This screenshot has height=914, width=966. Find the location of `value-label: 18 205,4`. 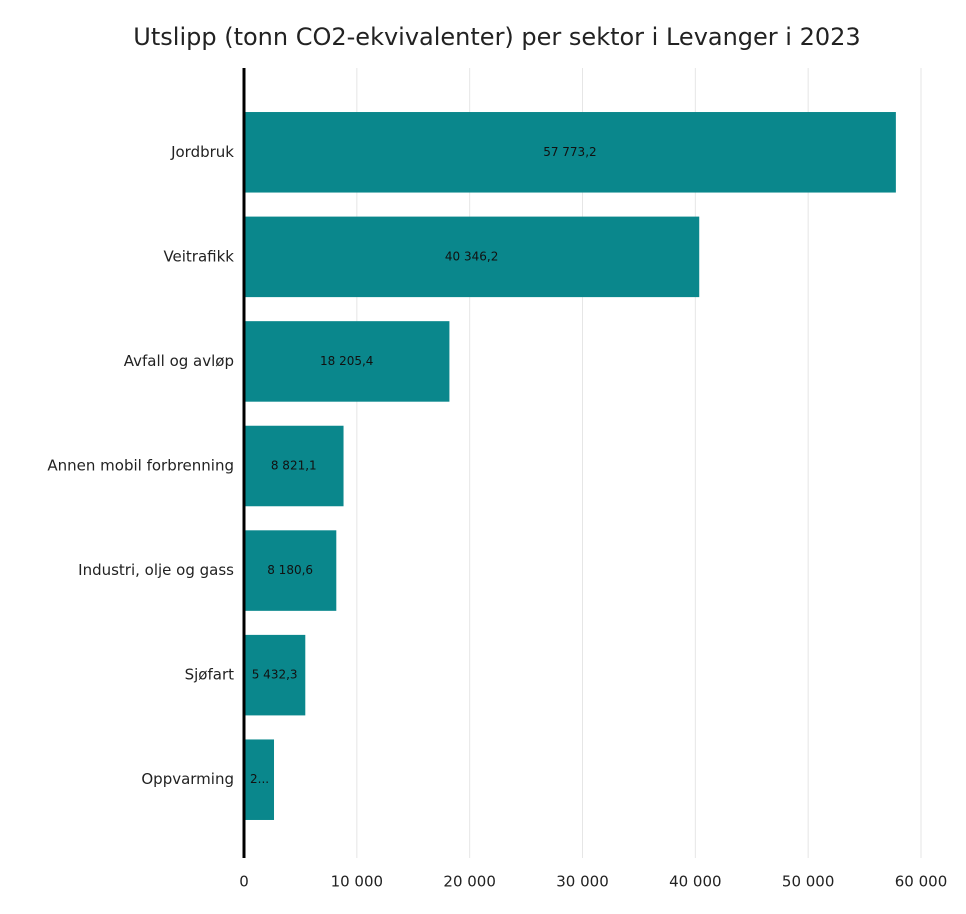

value-label: 18 205,4 is located at coordinates (346, 361).